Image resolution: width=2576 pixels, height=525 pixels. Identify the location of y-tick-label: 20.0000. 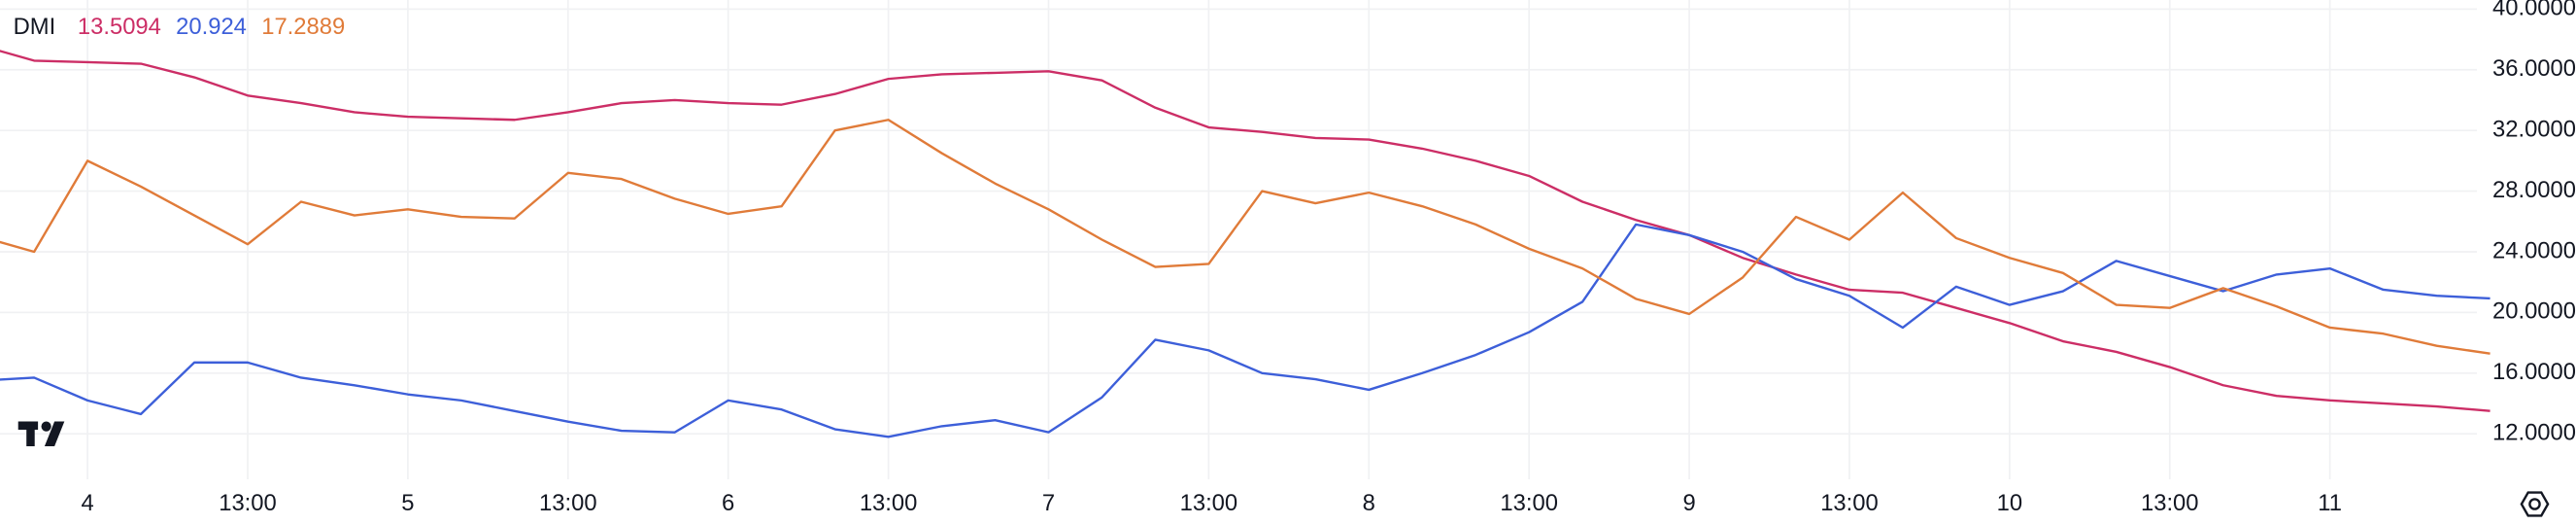
(2534, 311).